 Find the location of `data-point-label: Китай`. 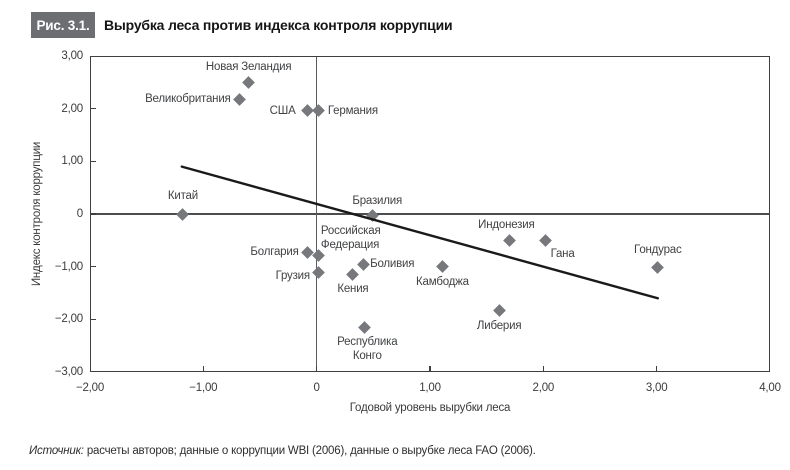

data-point-label: Китай is located at coordinates (183, 196).